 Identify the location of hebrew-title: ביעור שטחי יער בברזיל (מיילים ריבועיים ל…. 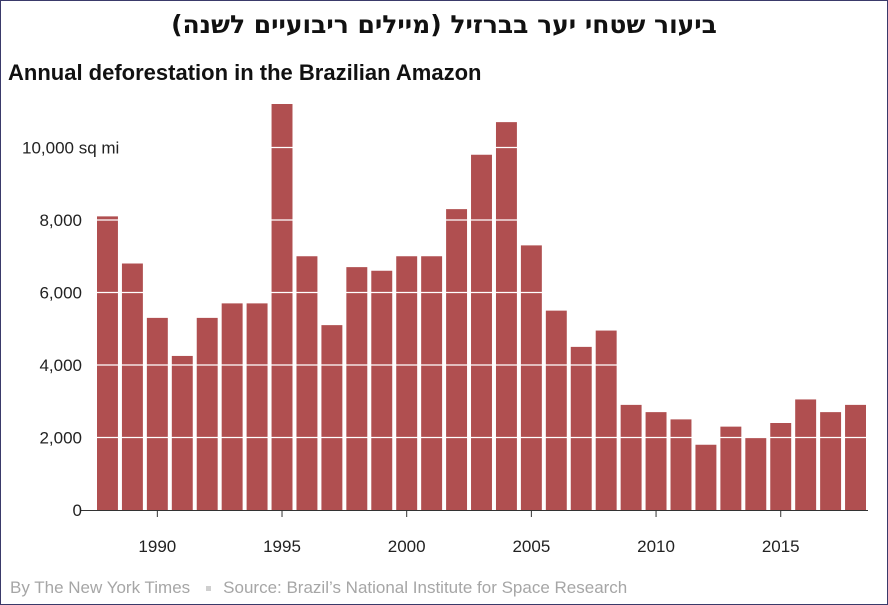
(444, 24).